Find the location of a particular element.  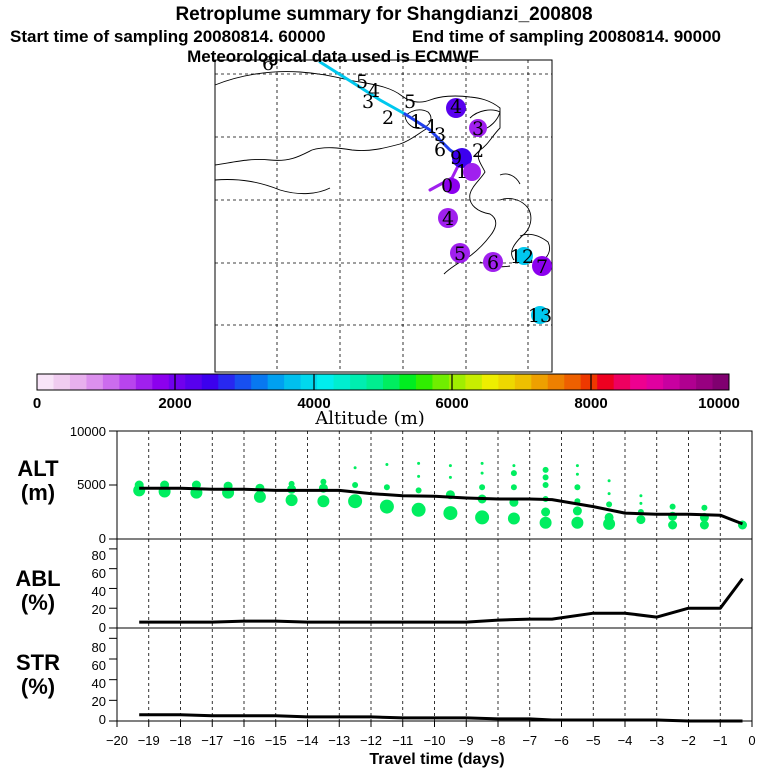

alt-panel-label: ALT is located at coordinates (38, 468).